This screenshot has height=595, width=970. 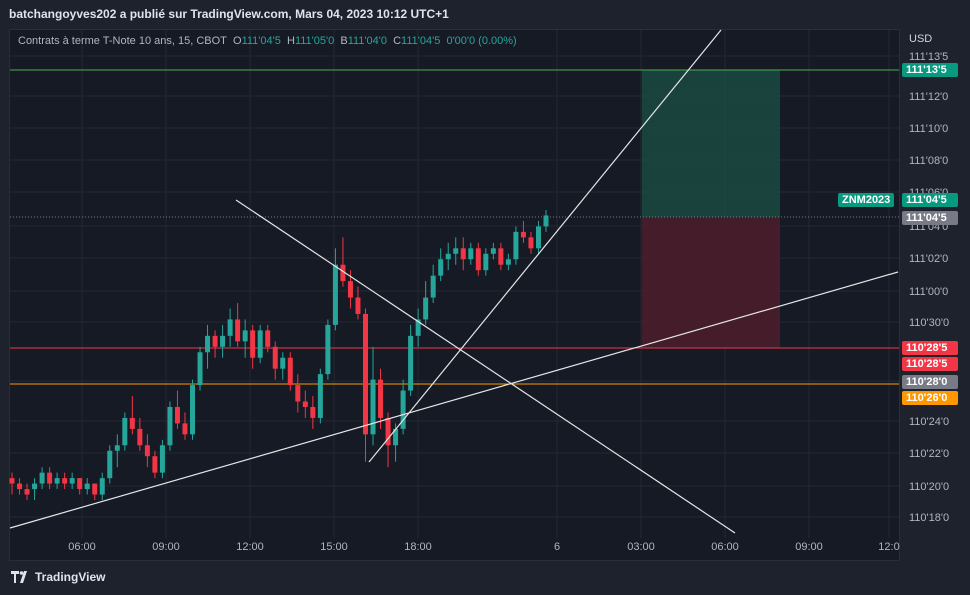 What do you see at coordinates (711, 282) in the screenshot?
I see `stop-zone` at bounding box center [711, 282].